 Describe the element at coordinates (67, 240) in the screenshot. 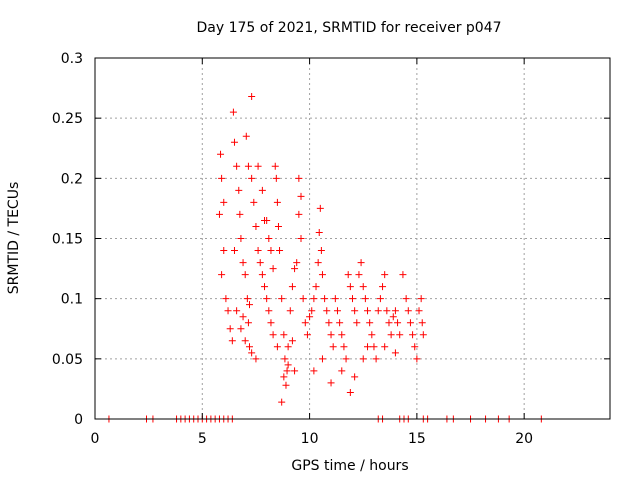

I see `y-tick-label: 0.15` at that location.